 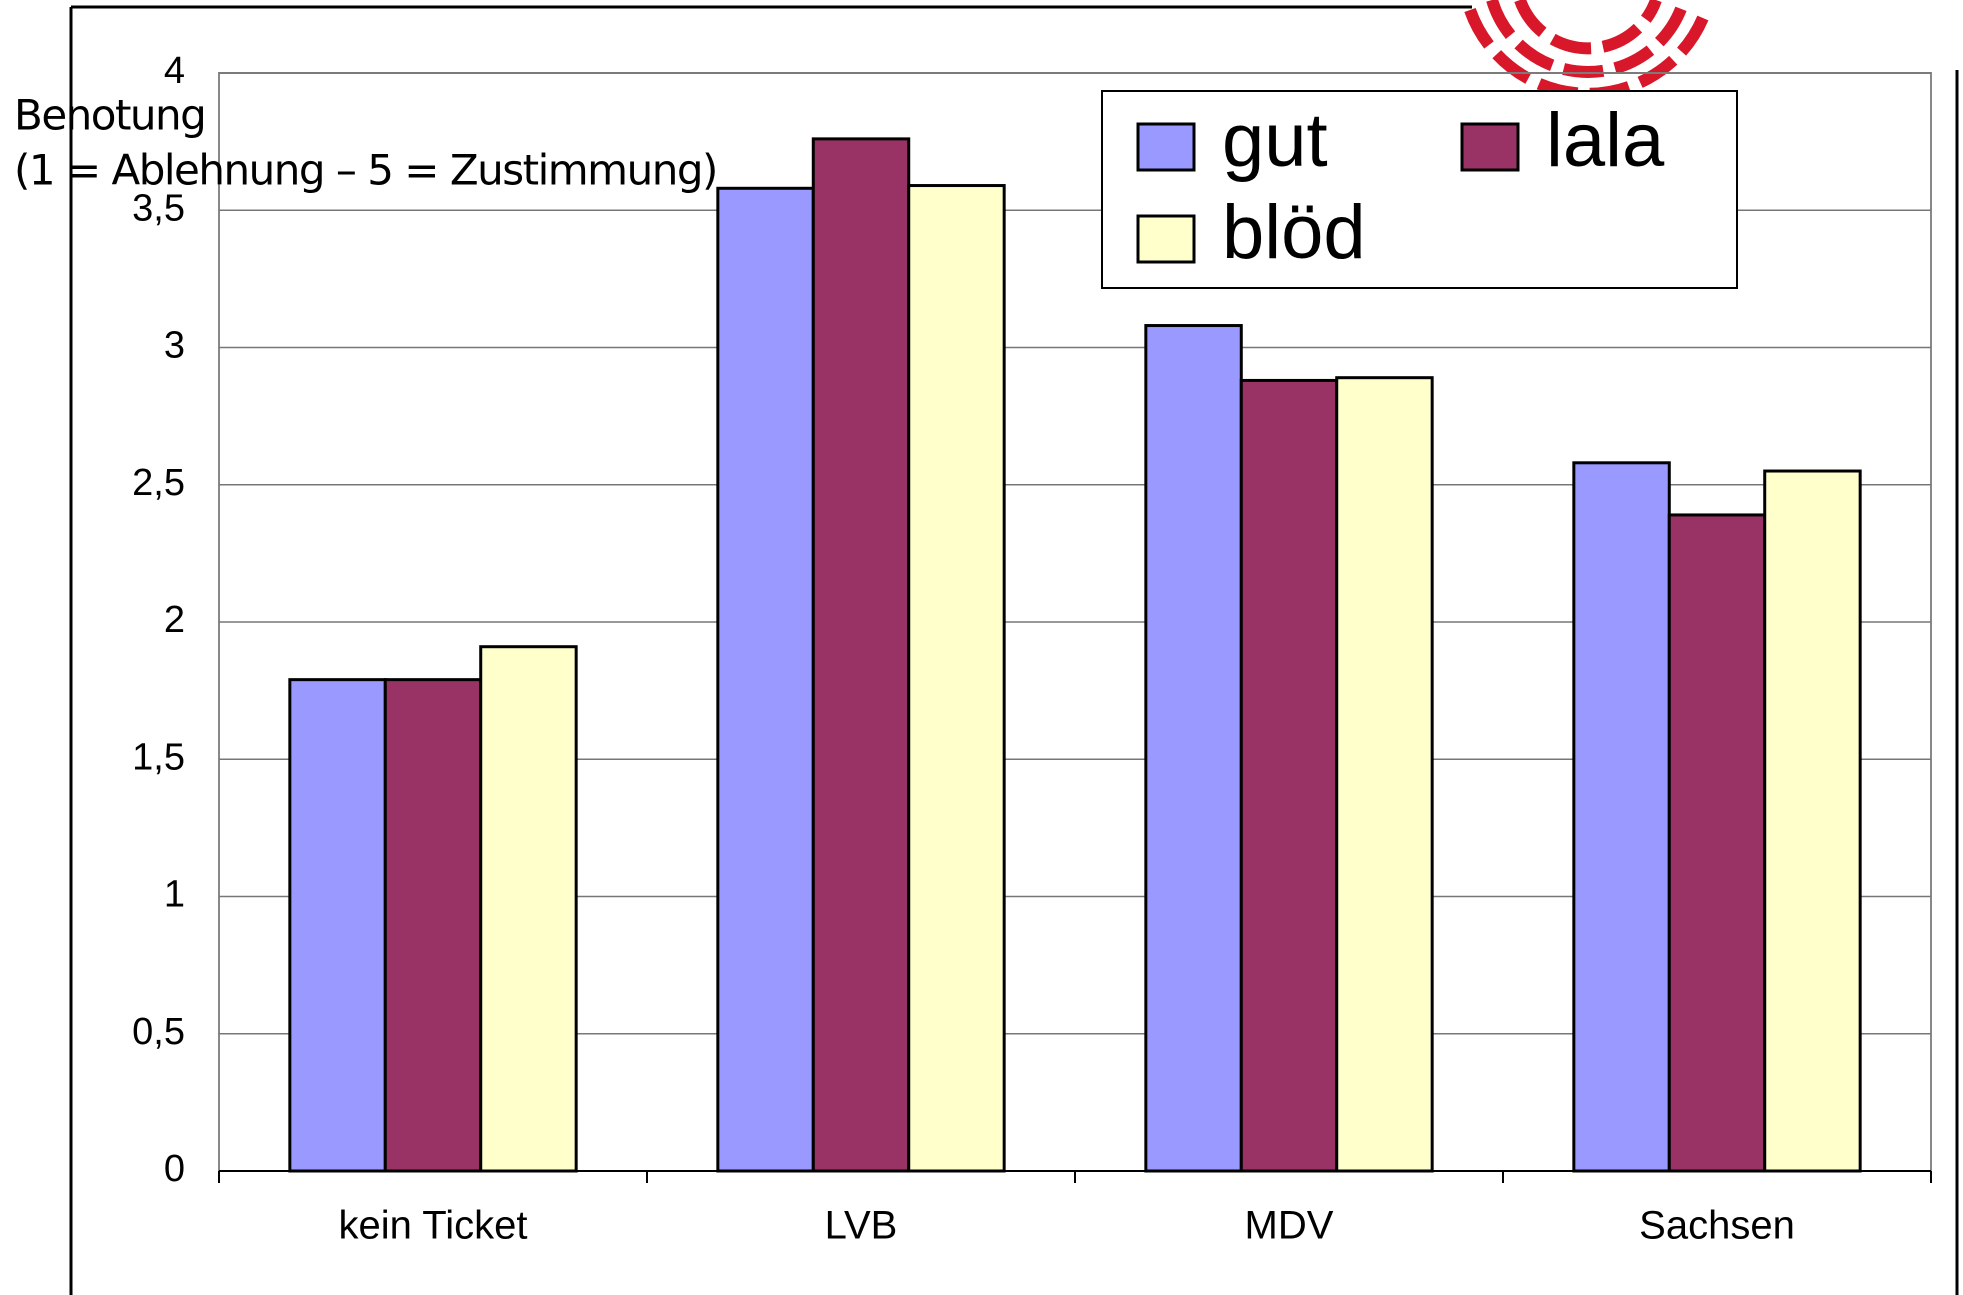 I want to click on legend-label: blöd, so click(x=1294, y=232).